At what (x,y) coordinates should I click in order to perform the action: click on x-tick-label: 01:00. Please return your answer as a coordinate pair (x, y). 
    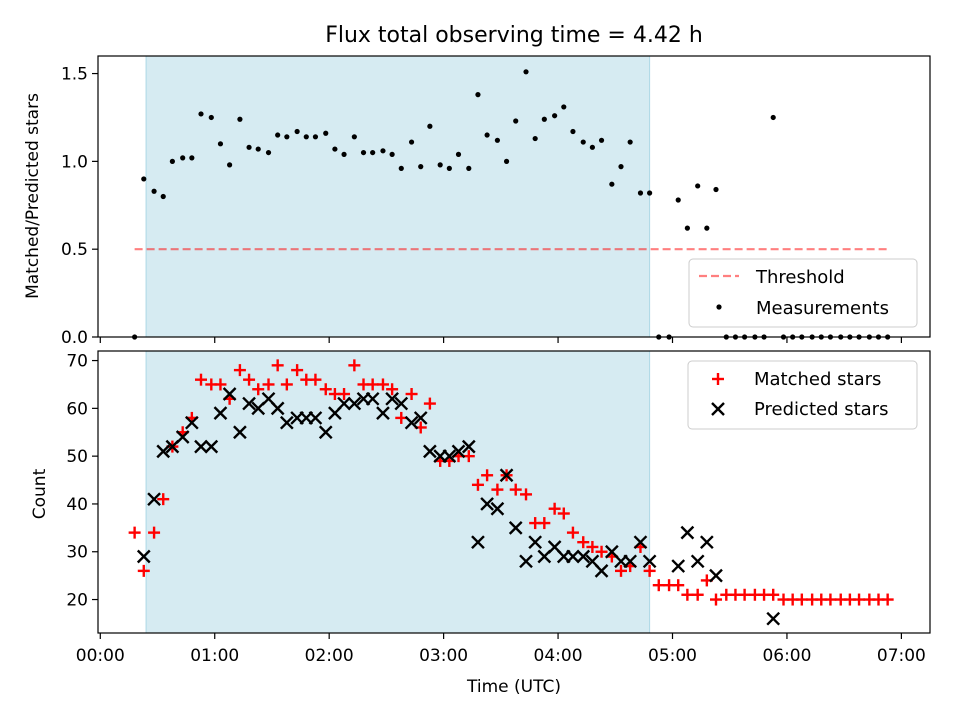
    Looking at the image, I should click on (214, 656).